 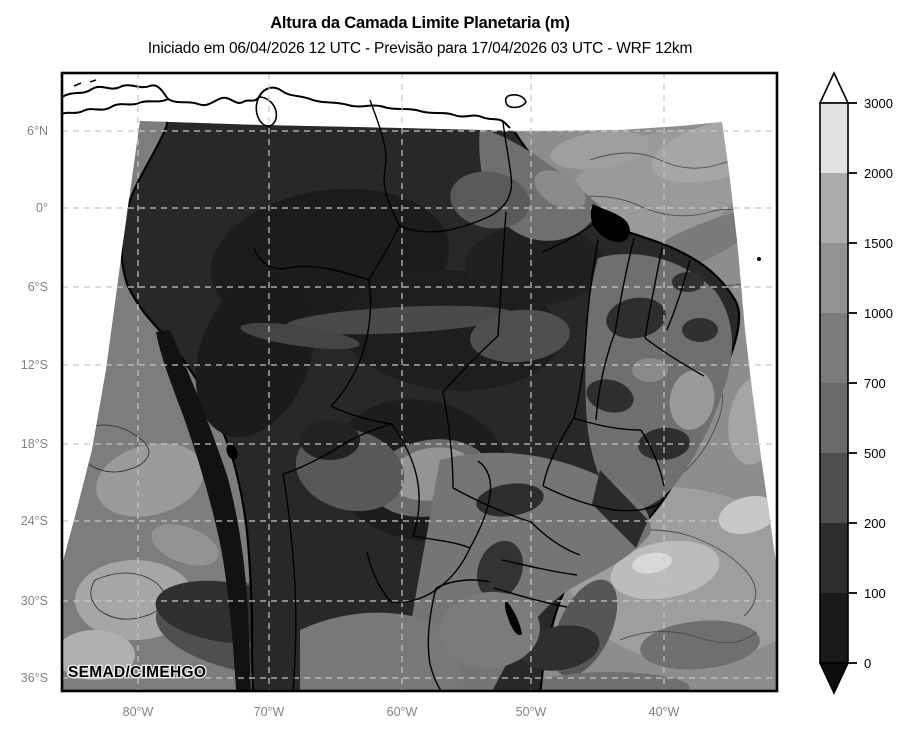 What do you see at coordinates (878, 173) in the screenshot?
I see `colorbar-label: 2000` at bounding box center [878, 173].